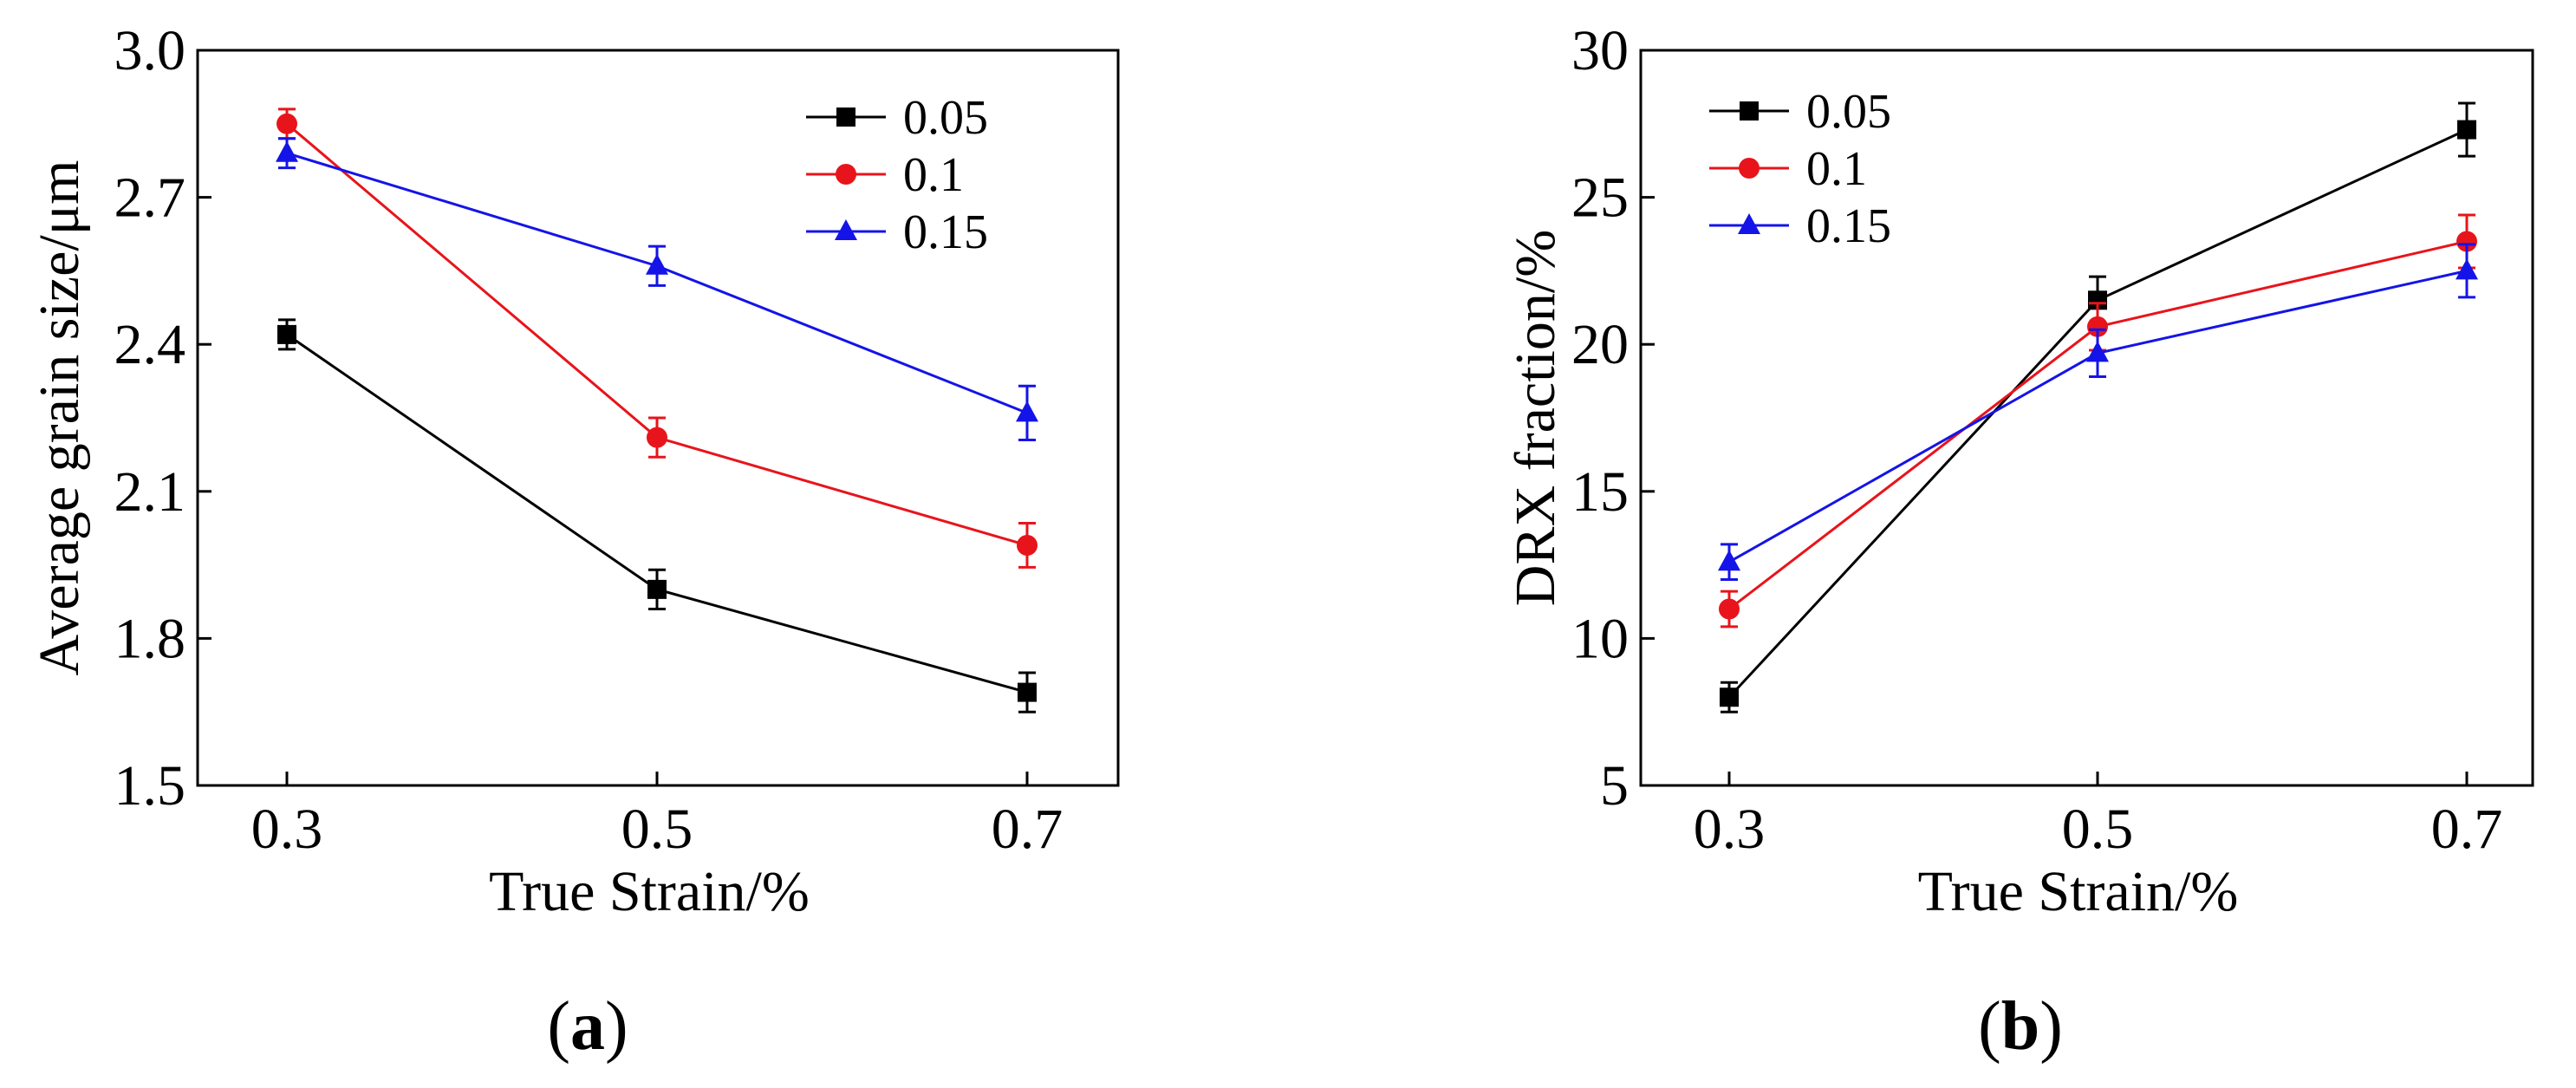 Image resolution: width=2576 pixels, height=1088 pixels. What do you see at coordinates (150, 198) in the screenshot?
I see `y-tick-label: 2.7` at bounding box center [150, 198].